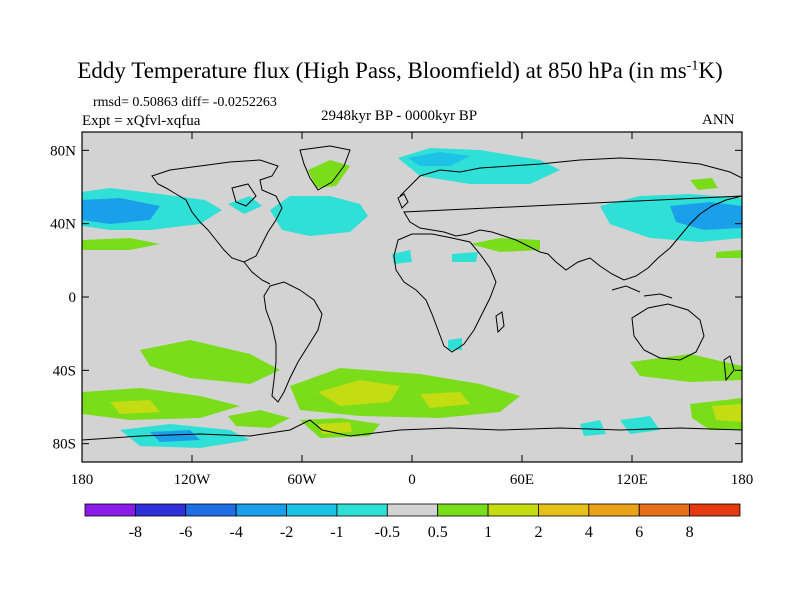 Image resolution: width=800 pixels, height=600 pixels. What do you see at coordinates (235, 532) in the screenshot?
I see `colorbar-label: -4` at bounding box center [235, 532].